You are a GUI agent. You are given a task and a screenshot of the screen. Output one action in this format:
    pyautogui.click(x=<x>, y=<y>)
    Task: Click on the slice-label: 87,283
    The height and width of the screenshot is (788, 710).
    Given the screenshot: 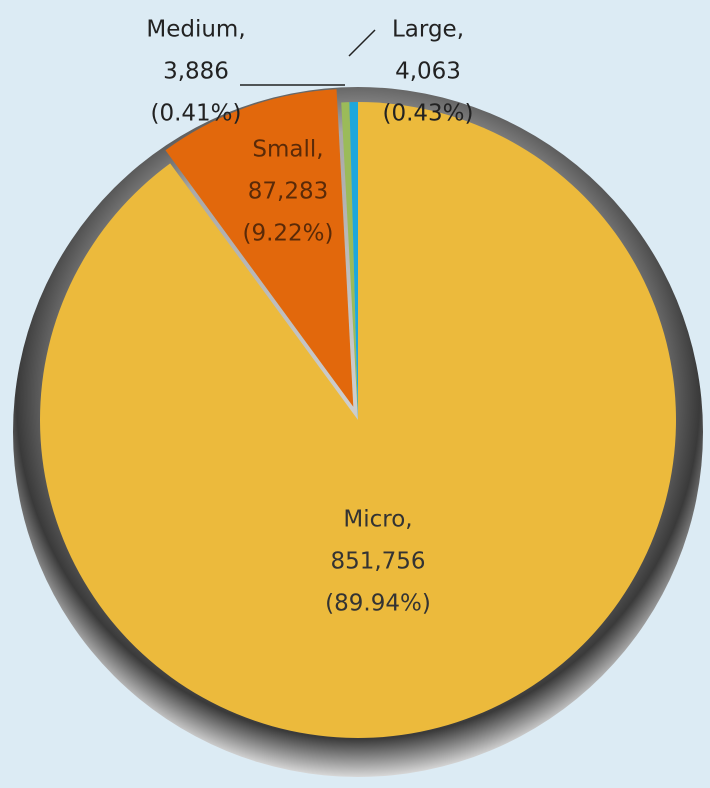 What is the action you would take?
    pyautogui.click(x=288, y=192)
    